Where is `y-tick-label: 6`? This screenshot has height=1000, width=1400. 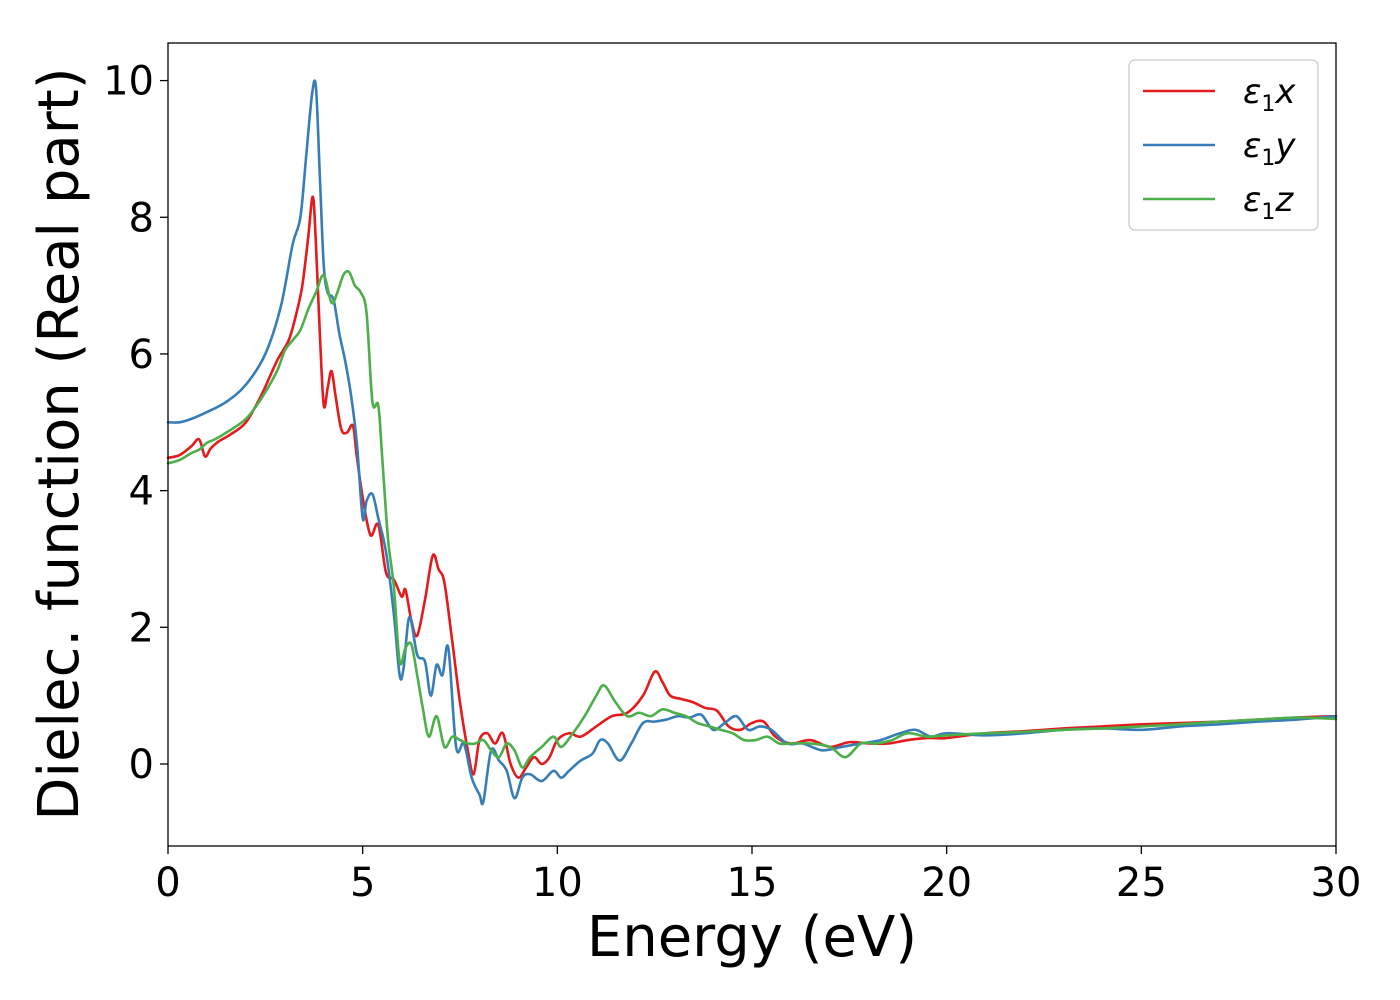 y-tick-label: 6 is located at coordinates (141, 355).